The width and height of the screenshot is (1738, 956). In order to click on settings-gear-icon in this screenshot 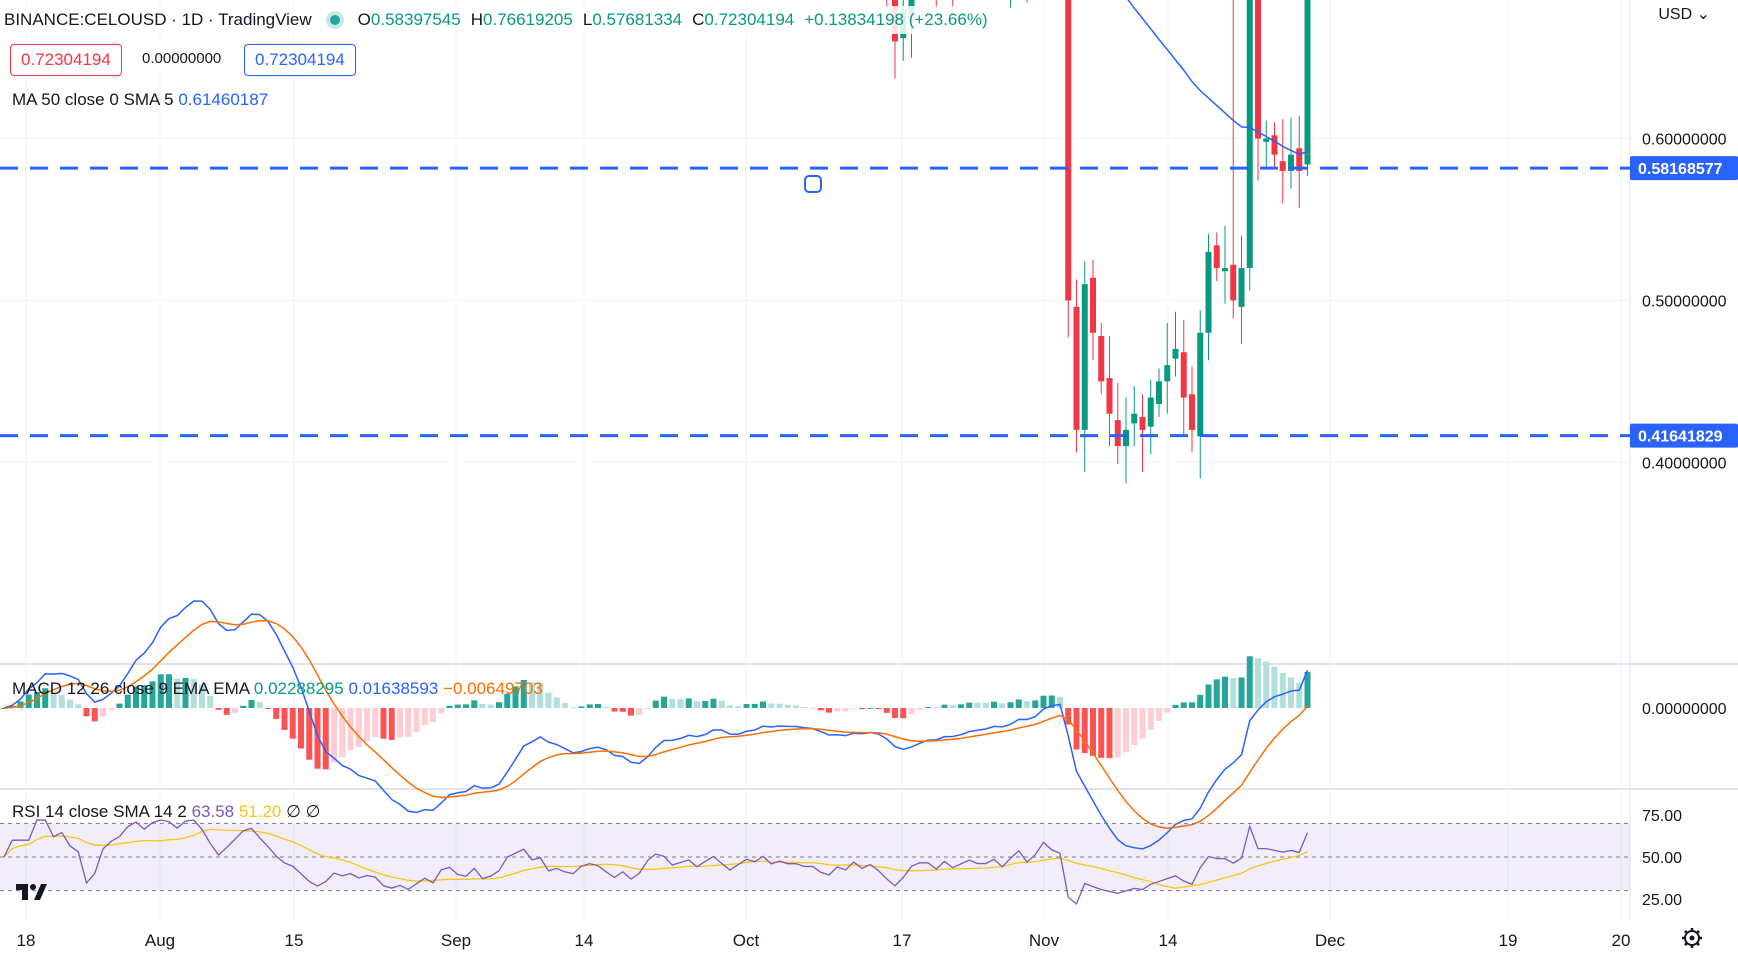, I will do `click(1692, 938)`.